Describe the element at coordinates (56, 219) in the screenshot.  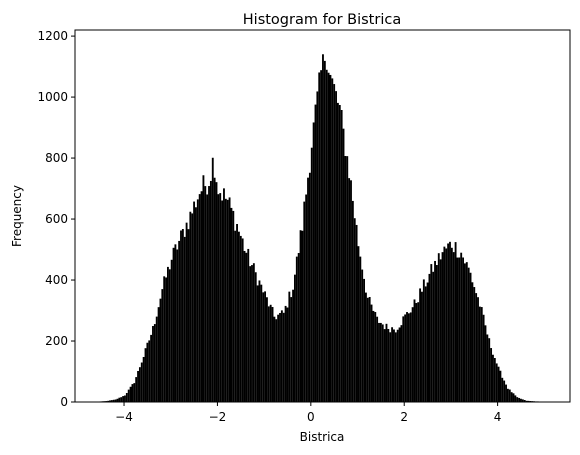
I see `y-tick-label: 600` at that location.